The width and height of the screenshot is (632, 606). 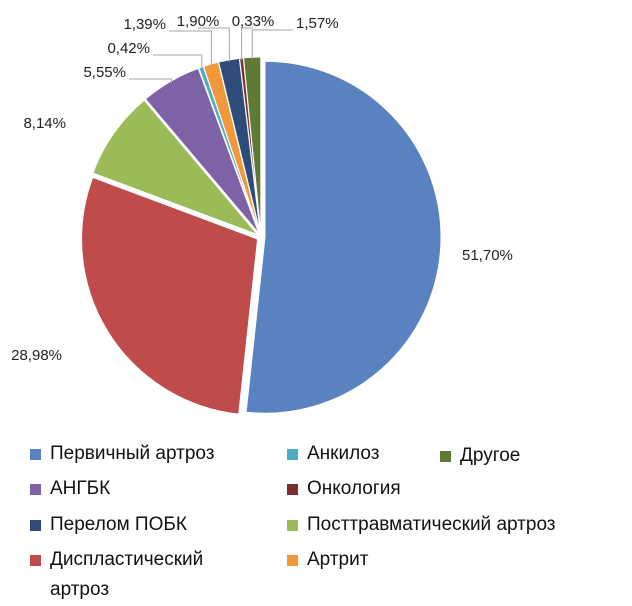 What do you see at coordinates (487, 255) in the screenshot?
I see `data-label: 51,70%` at bounding box center [487, 255].